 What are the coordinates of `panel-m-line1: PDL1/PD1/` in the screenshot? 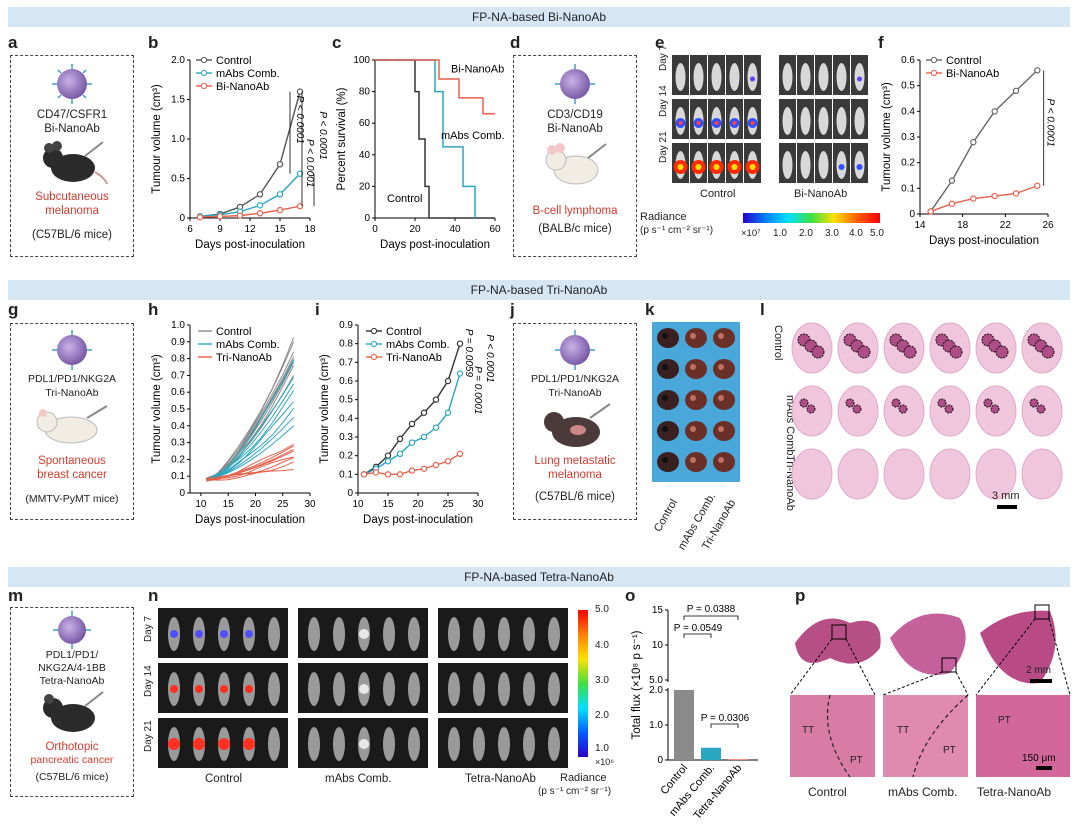 It's located at (72, 655).